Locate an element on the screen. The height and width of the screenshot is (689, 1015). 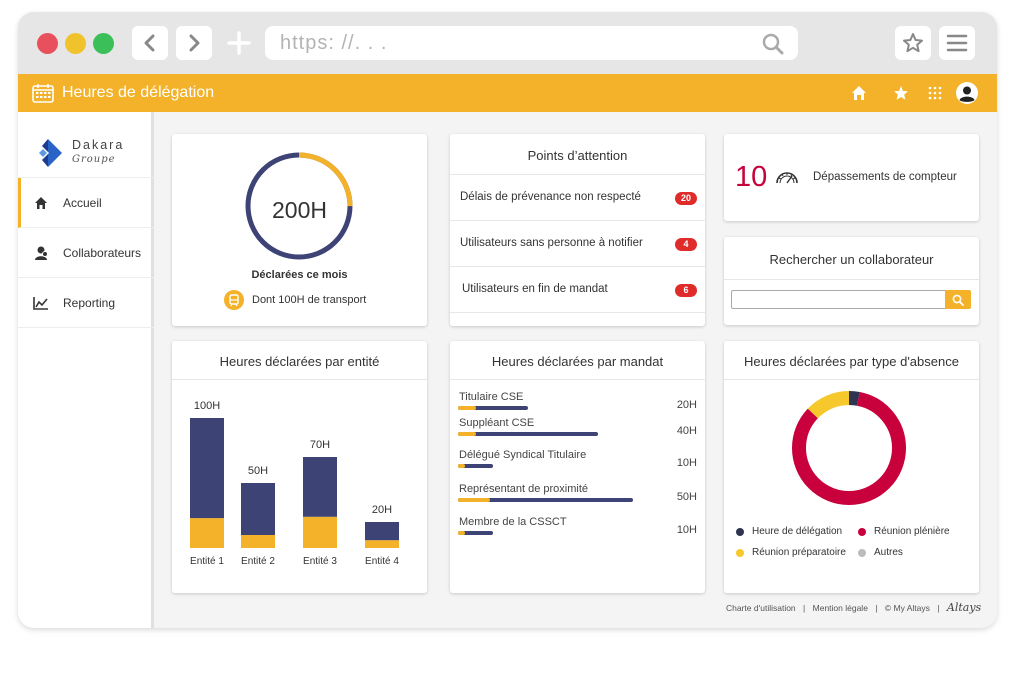
search-submit-button is located at coordinates (958, 299).